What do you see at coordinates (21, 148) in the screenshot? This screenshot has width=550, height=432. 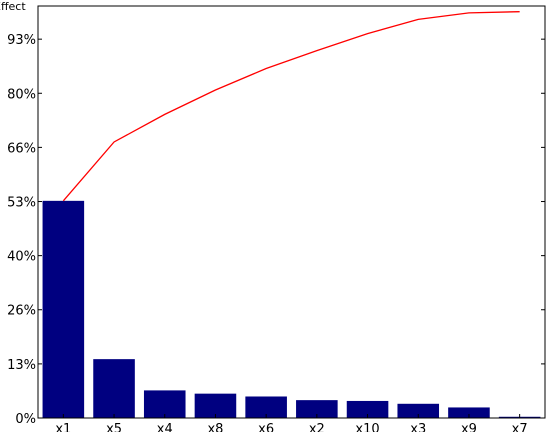 I see `y-tick-label: 66%` at bounding box center [21, 148].